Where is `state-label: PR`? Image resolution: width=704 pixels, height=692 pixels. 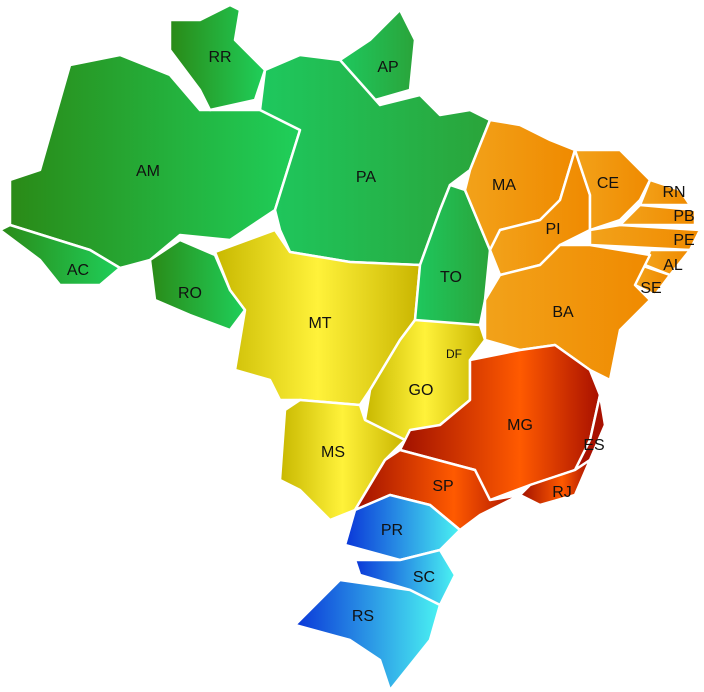
state-label: PR is located at coordinates (392, 530).